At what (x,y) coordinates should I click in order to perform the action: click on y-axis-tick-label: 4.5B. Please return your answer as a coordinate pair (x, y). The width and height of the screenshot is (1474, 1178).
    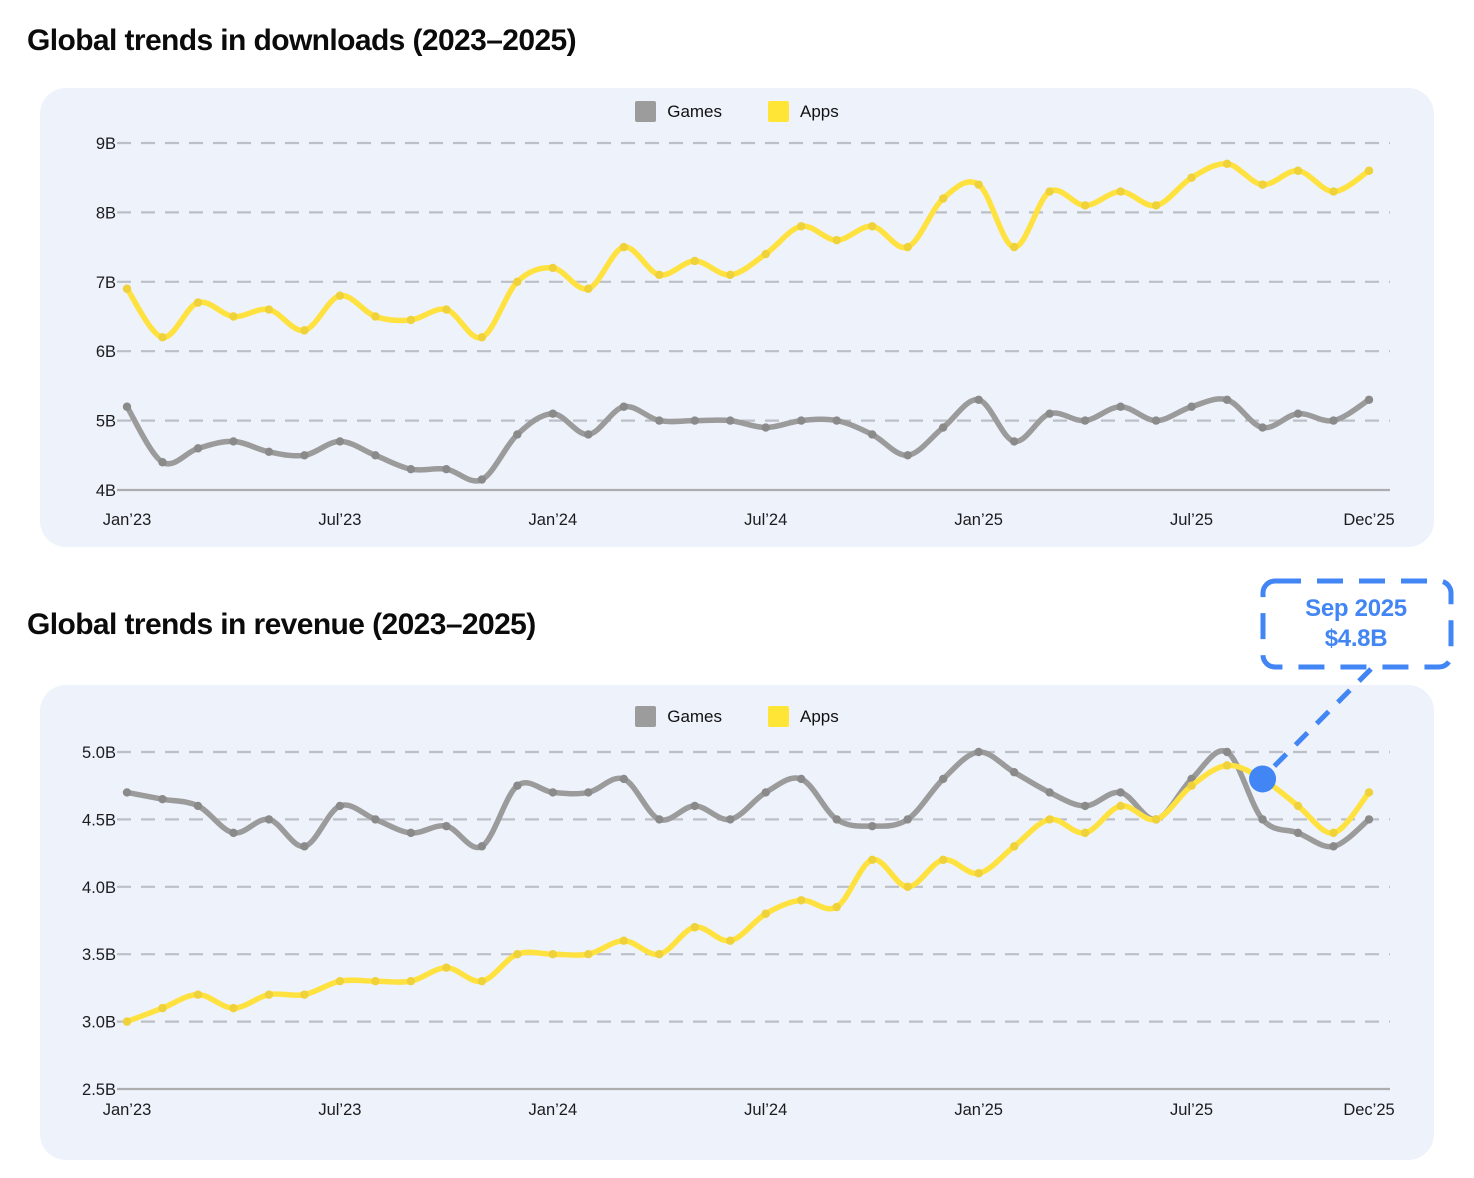
    Looking at the image, I should click on (99, 820).